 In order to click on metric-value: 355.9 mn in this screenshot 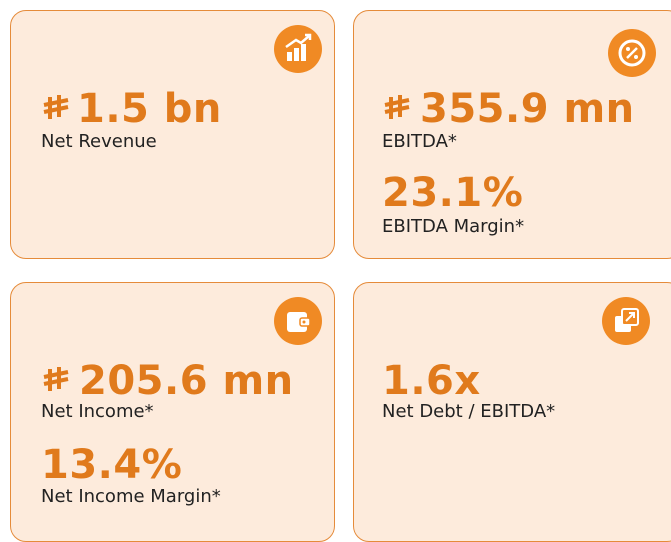, I will do `click(527, 109)`.